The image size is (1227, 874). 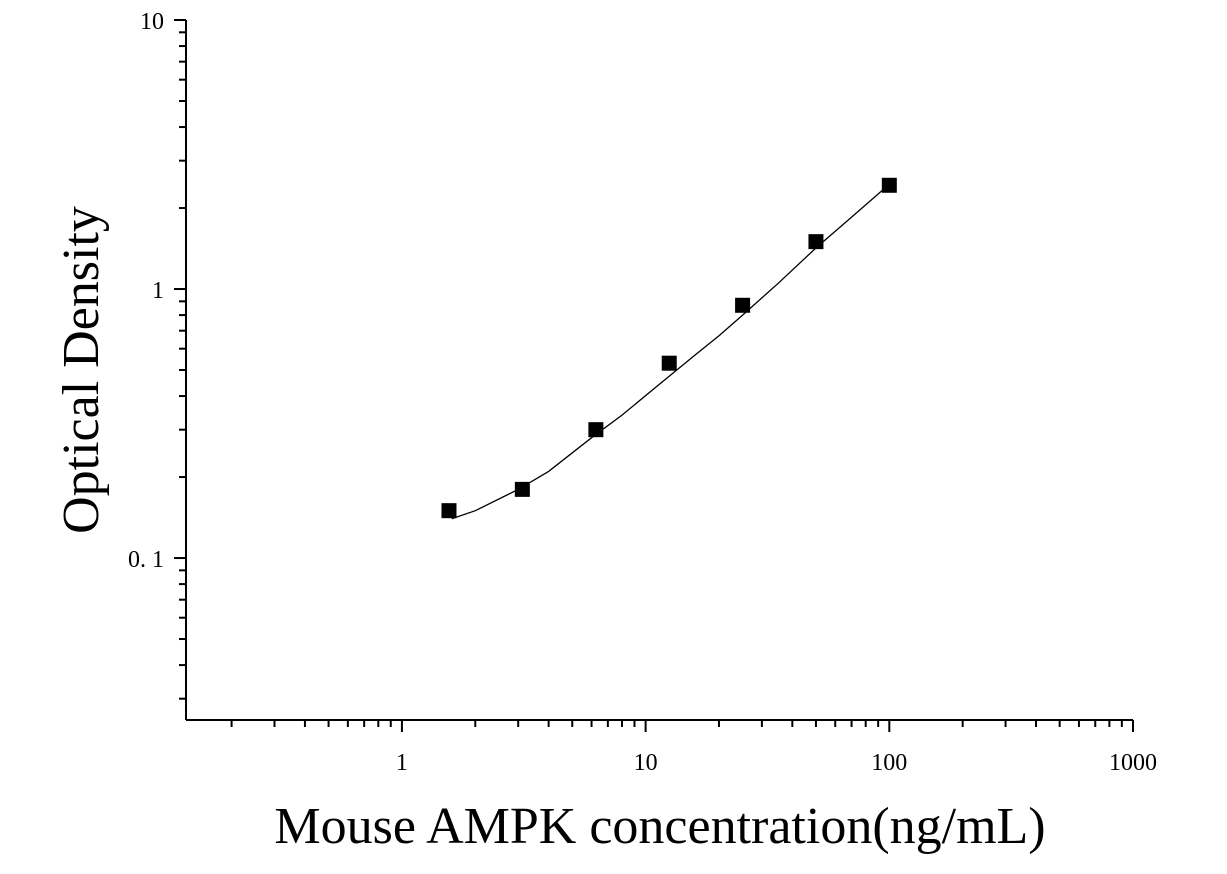 I want to click on fit-curve-line, so click(x=670, y=351).